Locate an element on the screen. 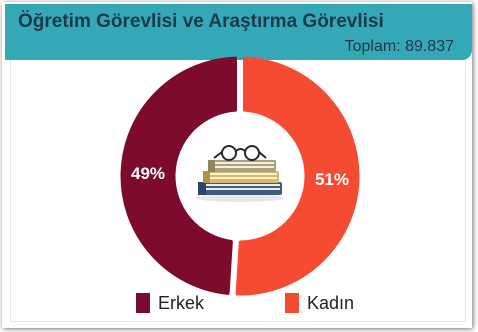 The height and width of the screenshot is (332, 478). slice-labels: 49% 51% is located at coordinates (240, 176).